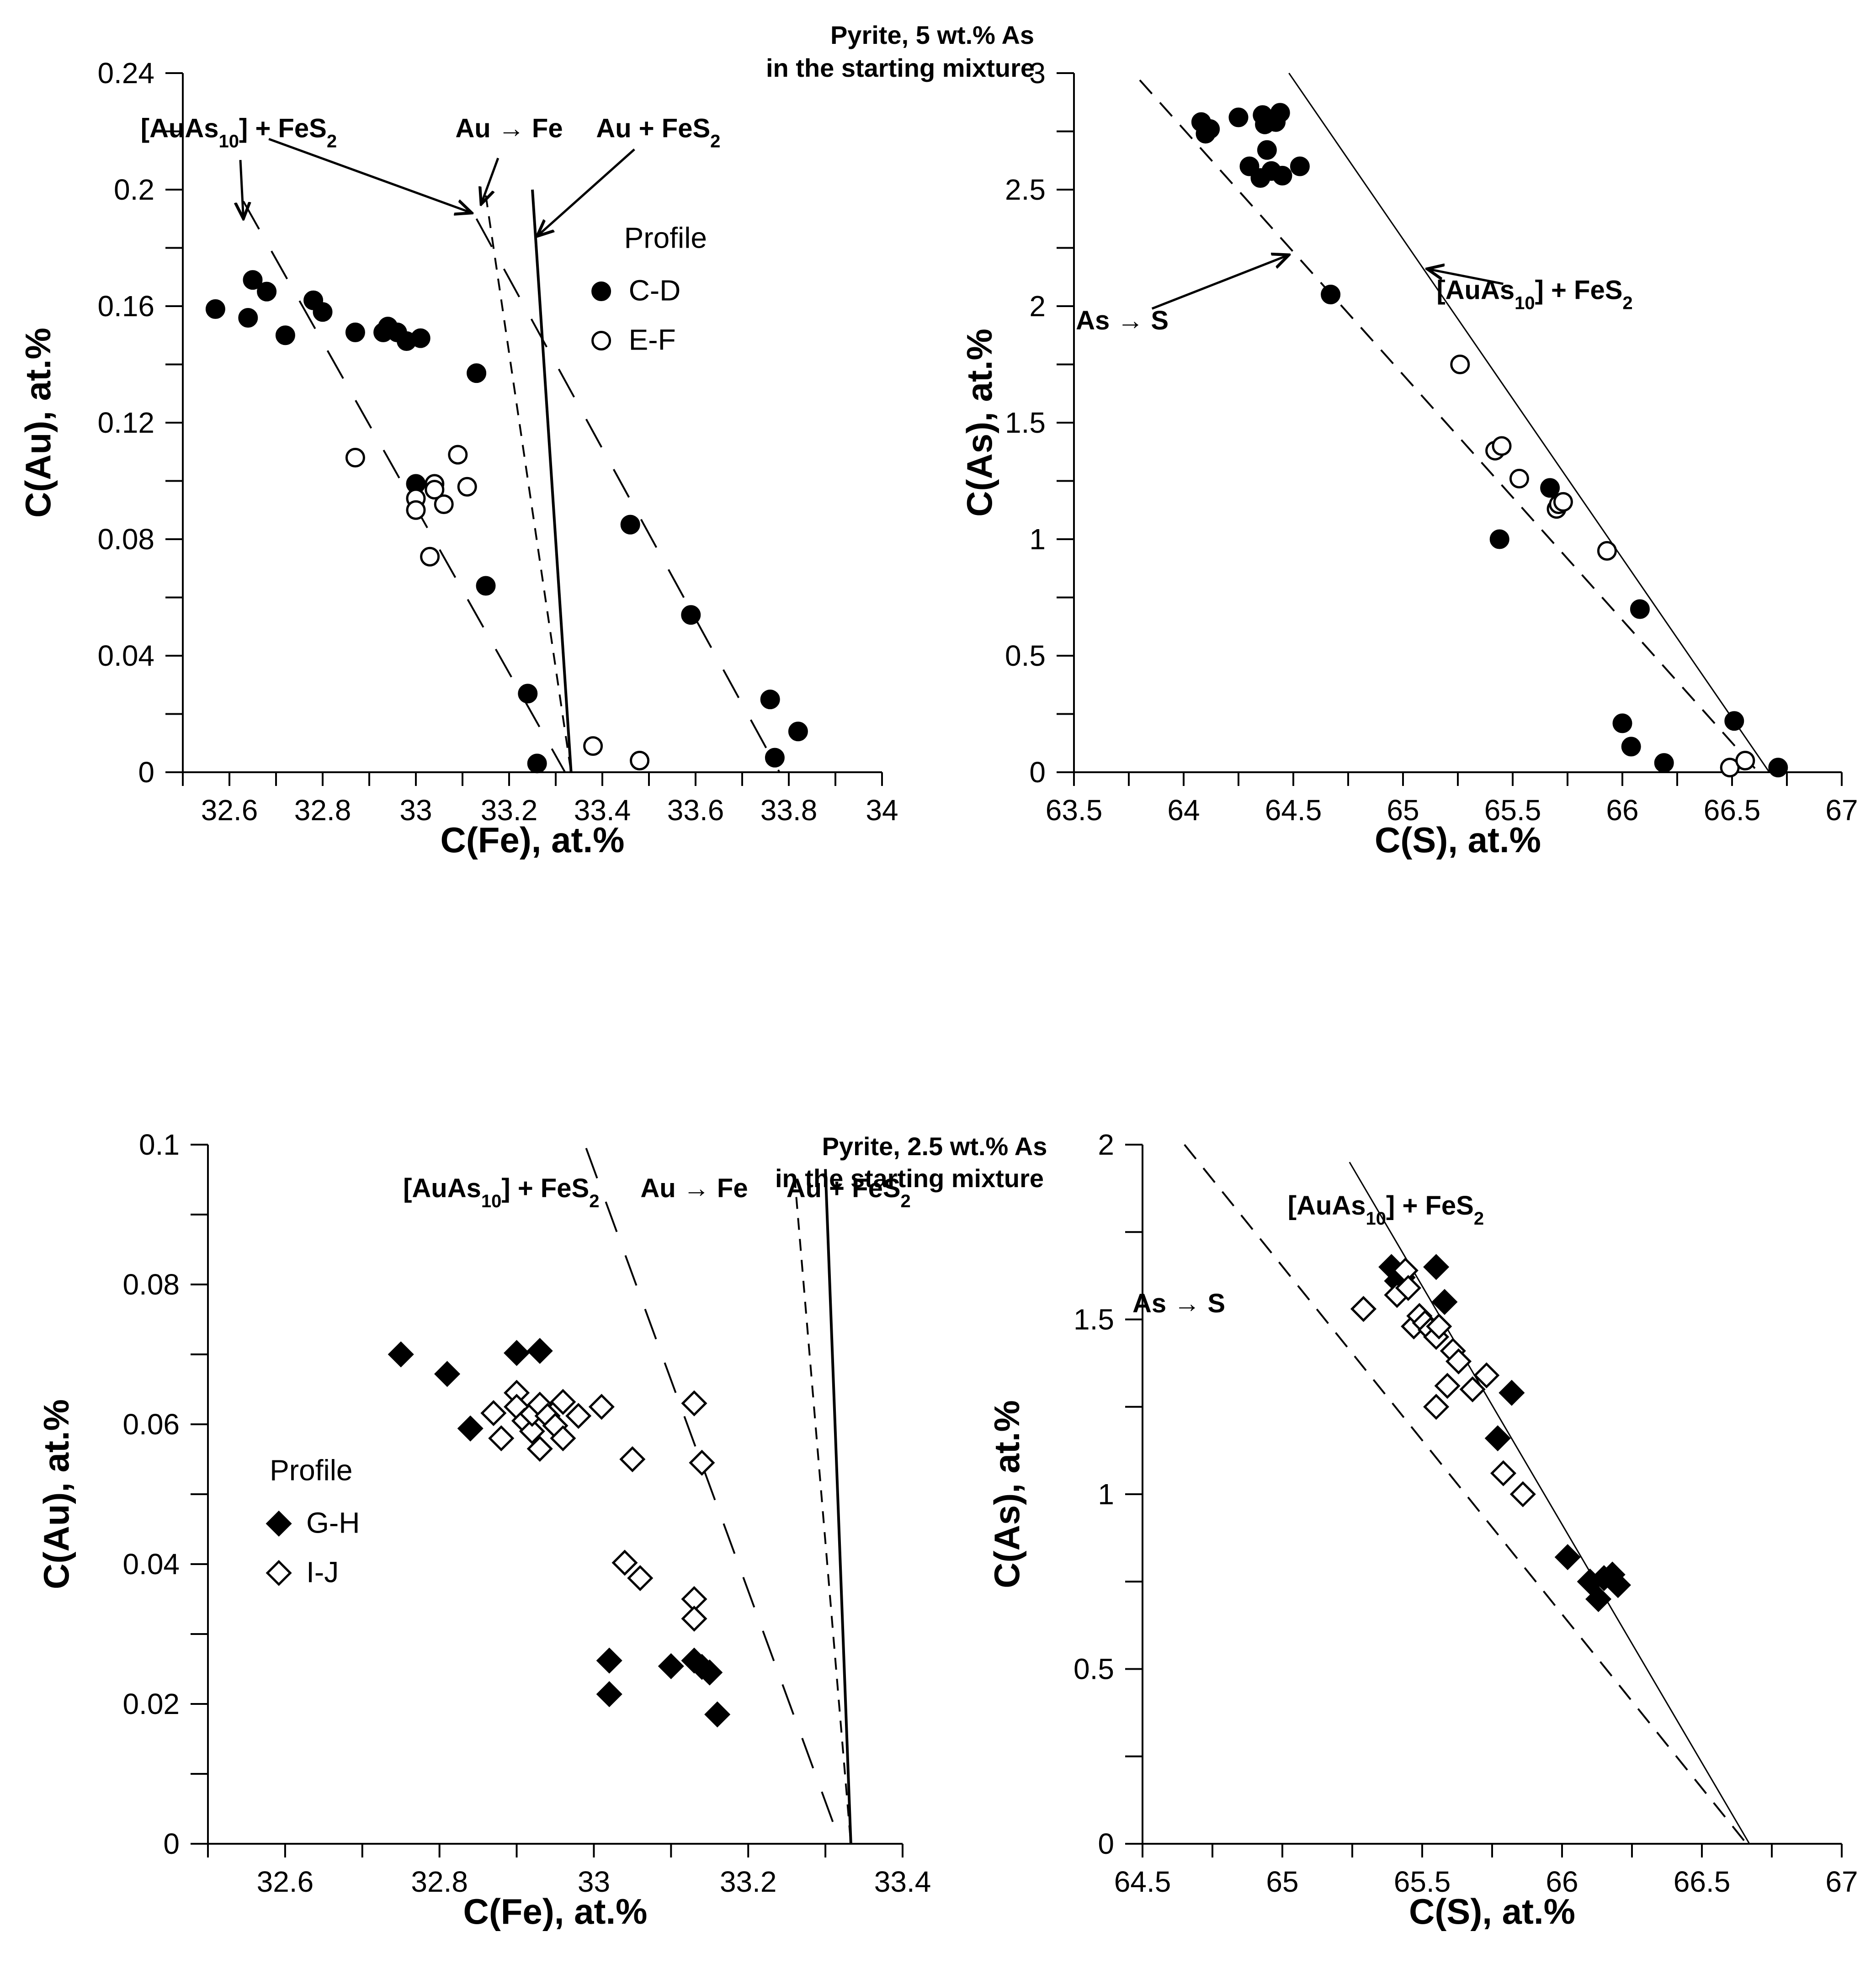 The height and width of the screenshot is (1974, 1876). What do you see at coordinates (1038, 539) in the screenshot?
I see `y-tick-label: 1` at bounding box center [1038, 539].